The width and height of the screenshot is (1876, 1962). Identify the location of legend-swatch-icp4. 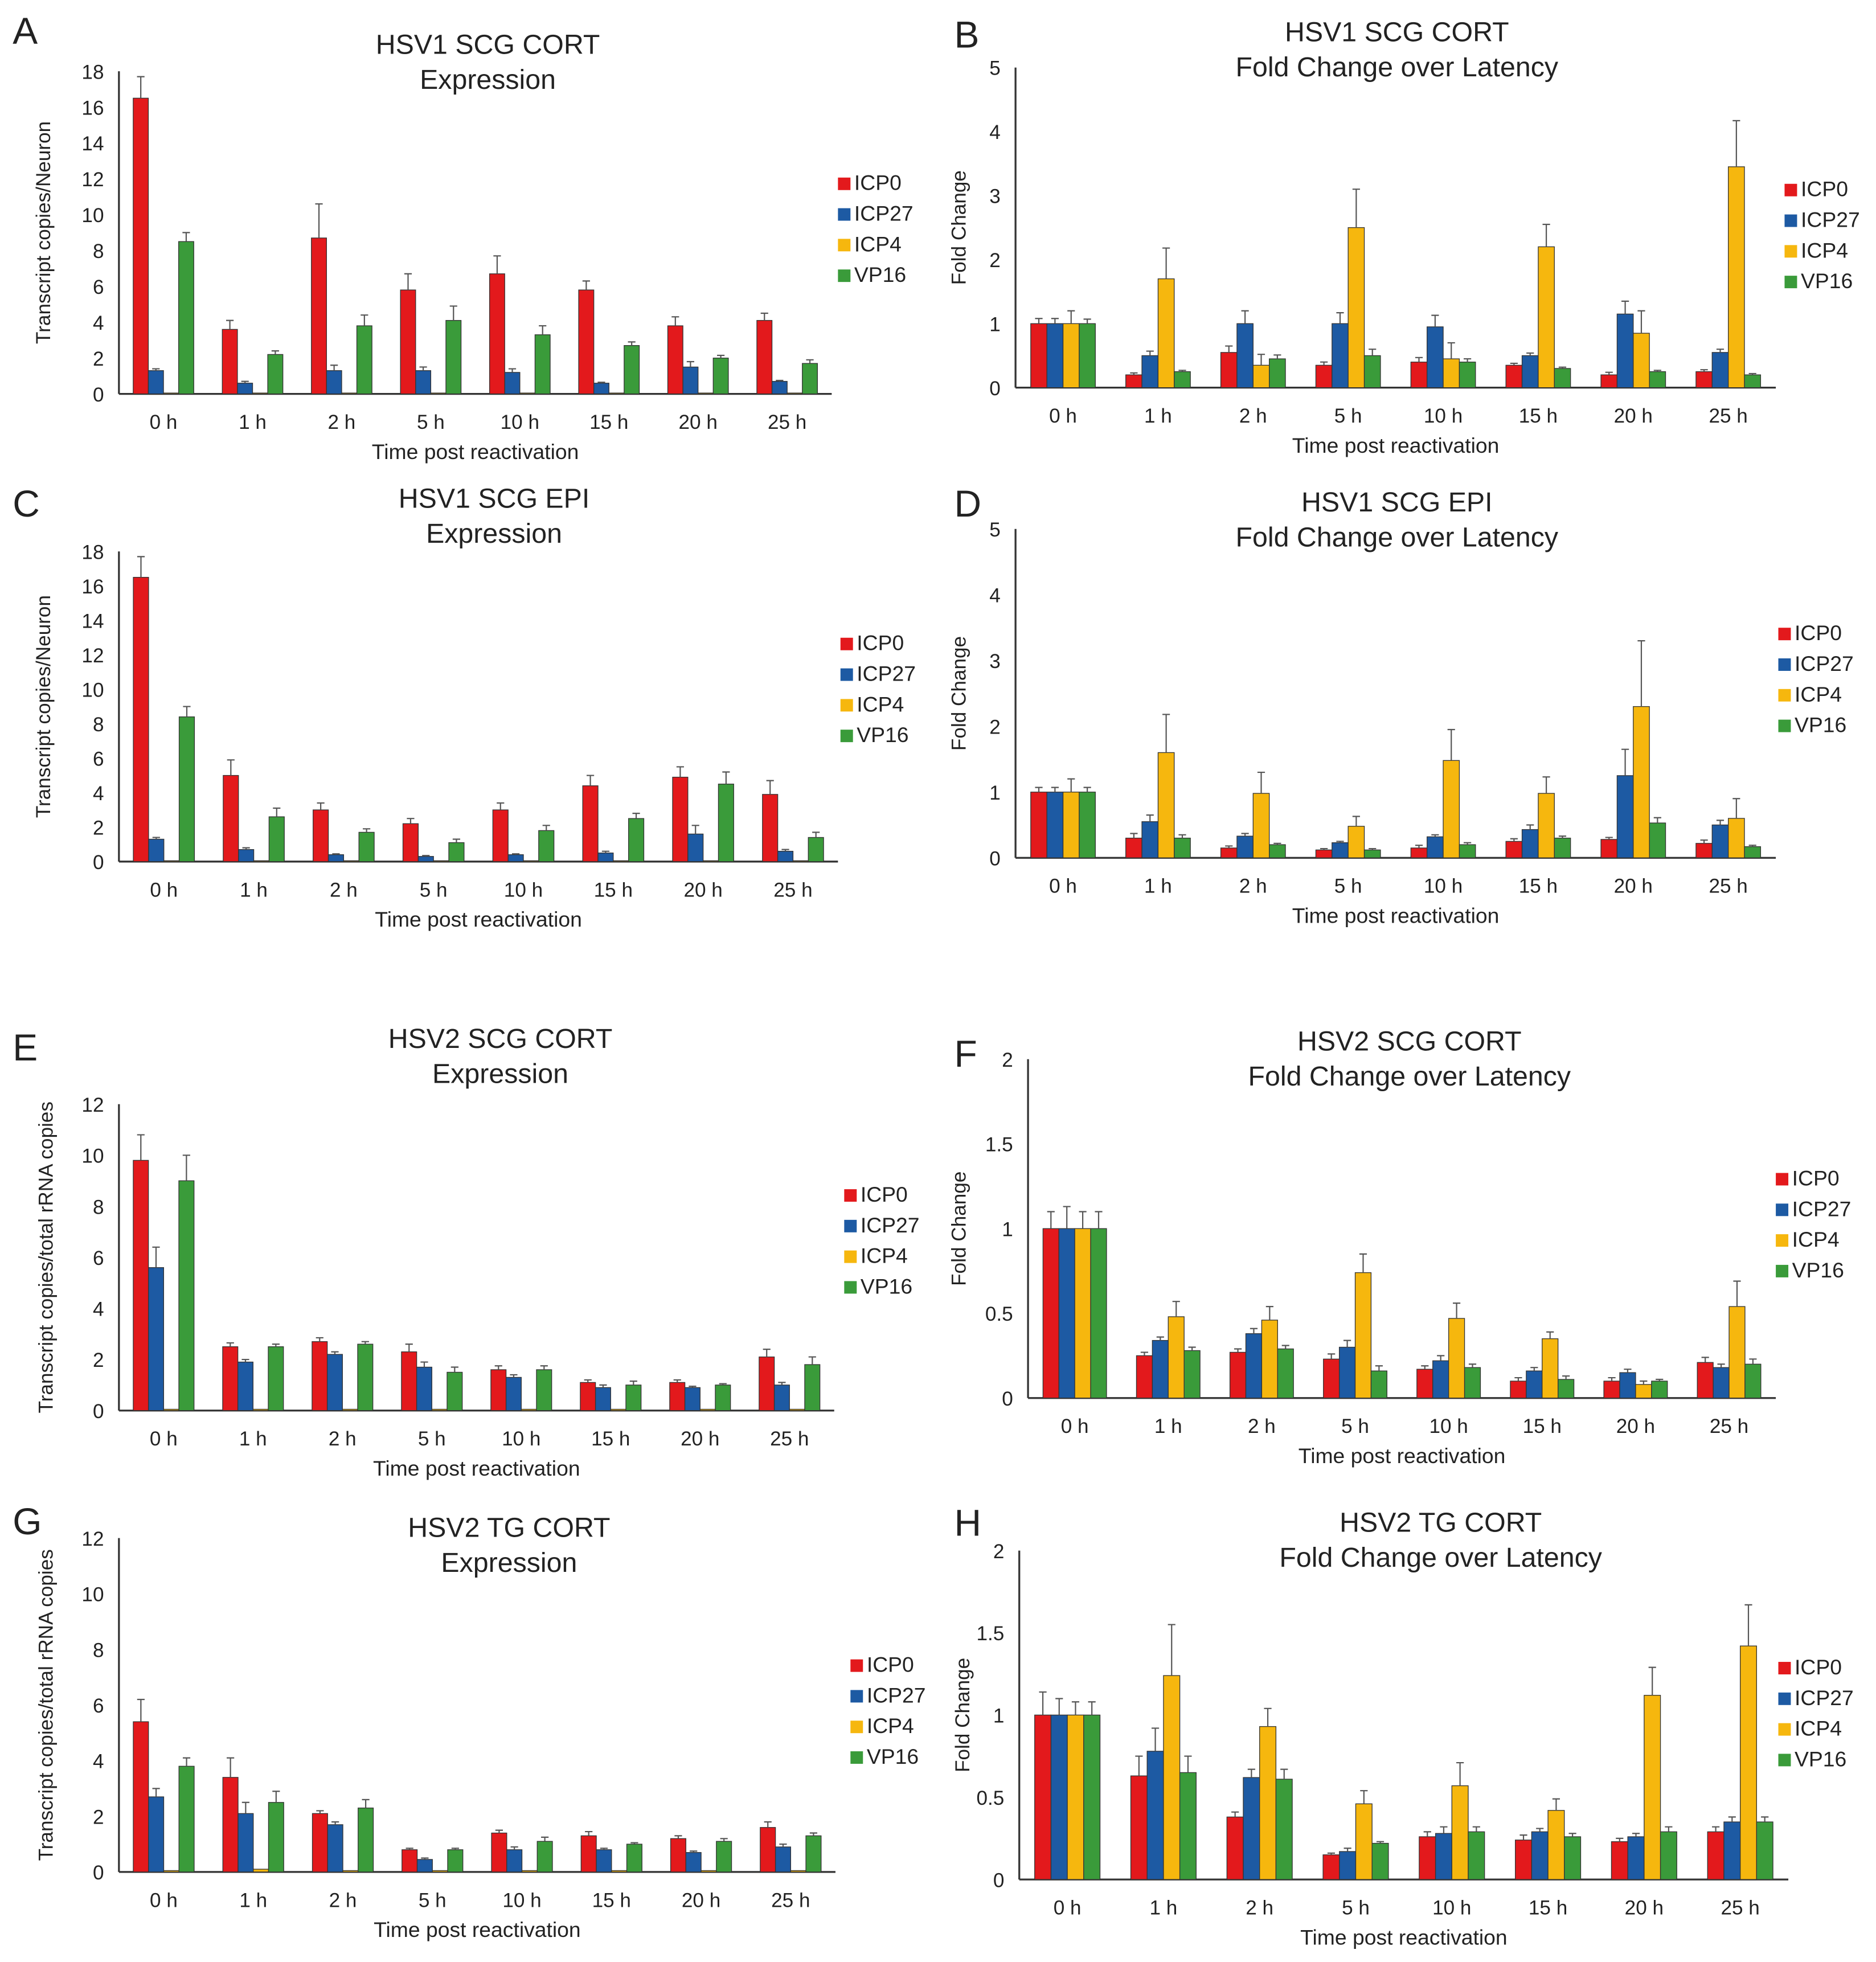
(1784, 695).